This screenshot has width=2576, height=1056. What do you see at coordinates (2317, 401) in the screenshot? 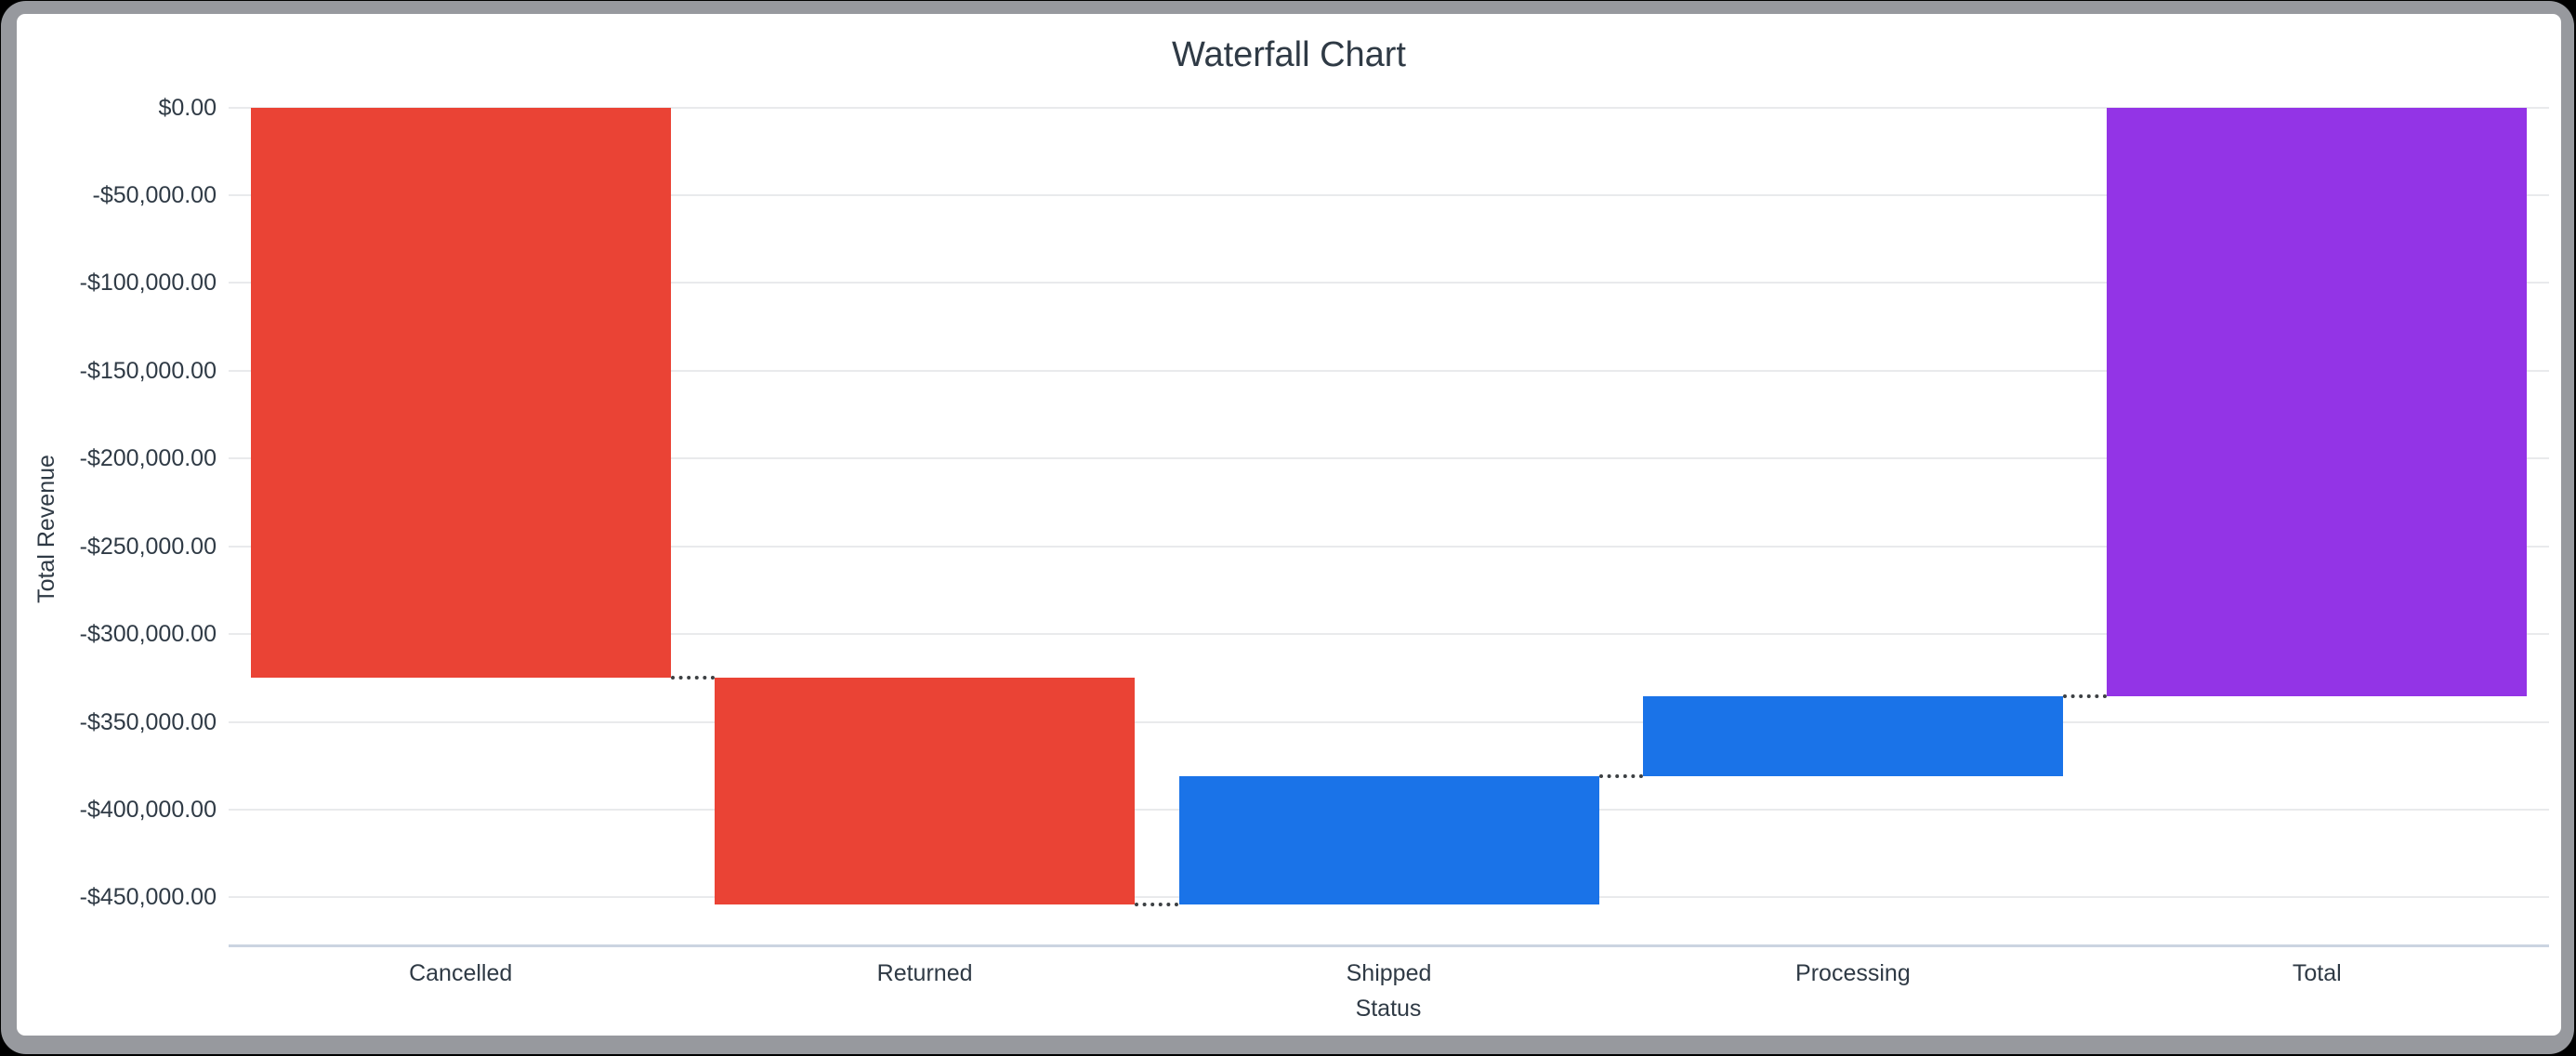
I see `waterfall-bar-total` at bounding box center [2317, 401].